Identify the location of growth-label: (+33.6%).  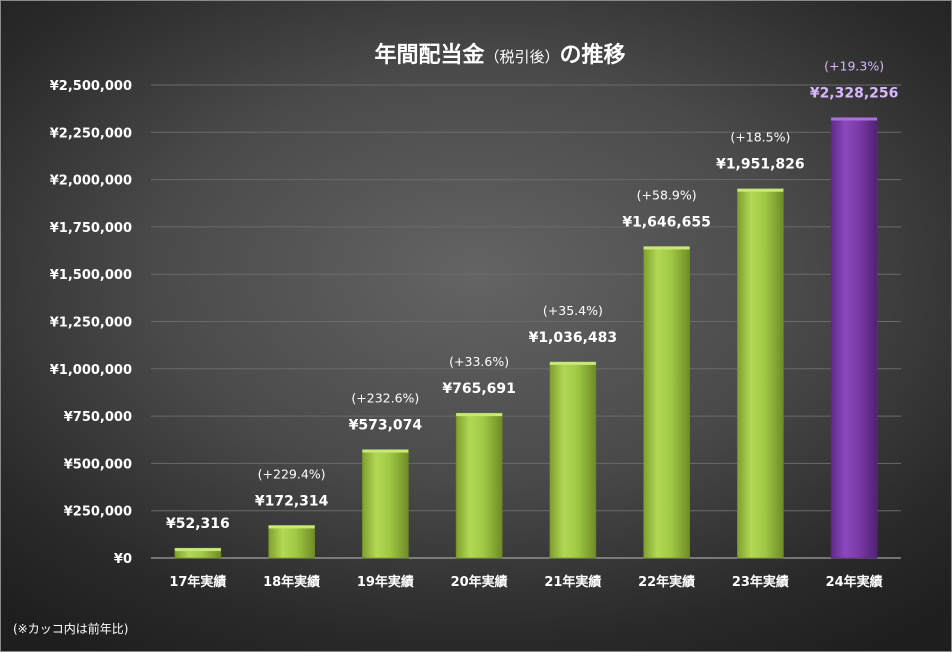
(479, 361).